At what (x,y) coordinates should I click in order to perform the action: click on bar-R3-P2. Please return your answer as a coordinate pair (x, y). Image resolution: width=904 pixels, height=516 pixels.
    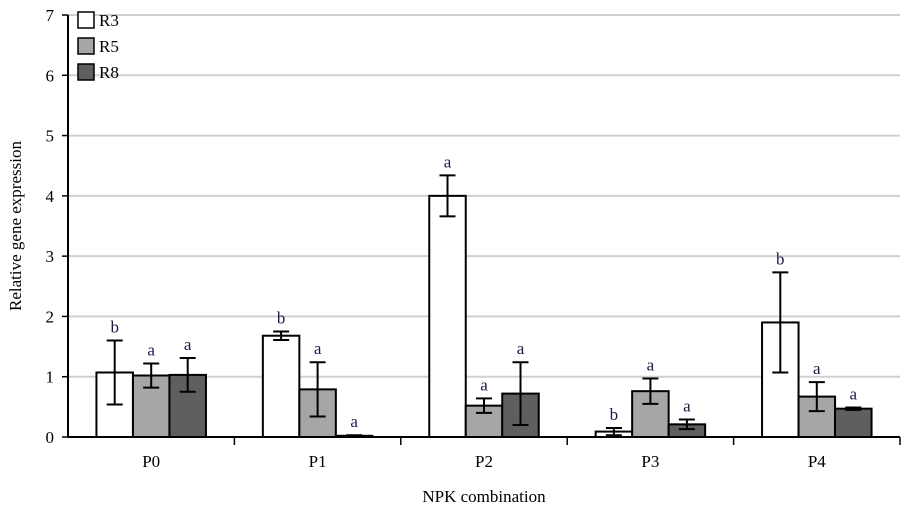
    Looking at the image, I should click on (447, 316).